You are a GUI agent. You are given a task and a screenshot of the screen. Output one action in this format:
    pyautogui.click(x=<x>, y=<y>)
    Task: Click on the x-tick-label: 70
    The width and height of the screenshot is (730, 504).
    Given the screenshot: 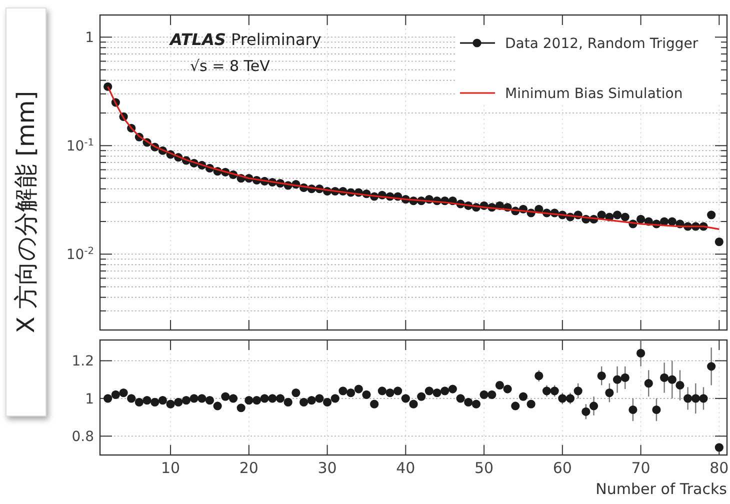 What is the action you would take?
    pyautogui.click(x=640, y=468)
    